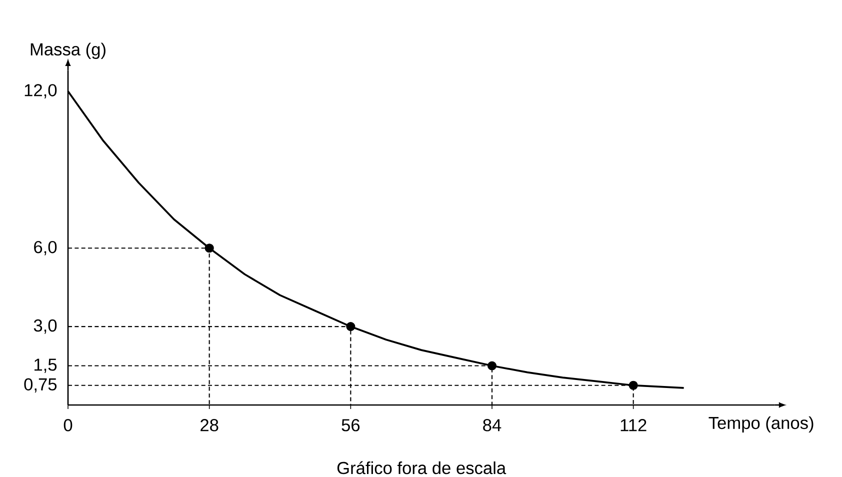 The height and width of the screenshot is (477, 842). What do you see at coordinates (68, 425) in the screenshot?
I see `x-tick-label: 0` at bounding box center [68, 425].